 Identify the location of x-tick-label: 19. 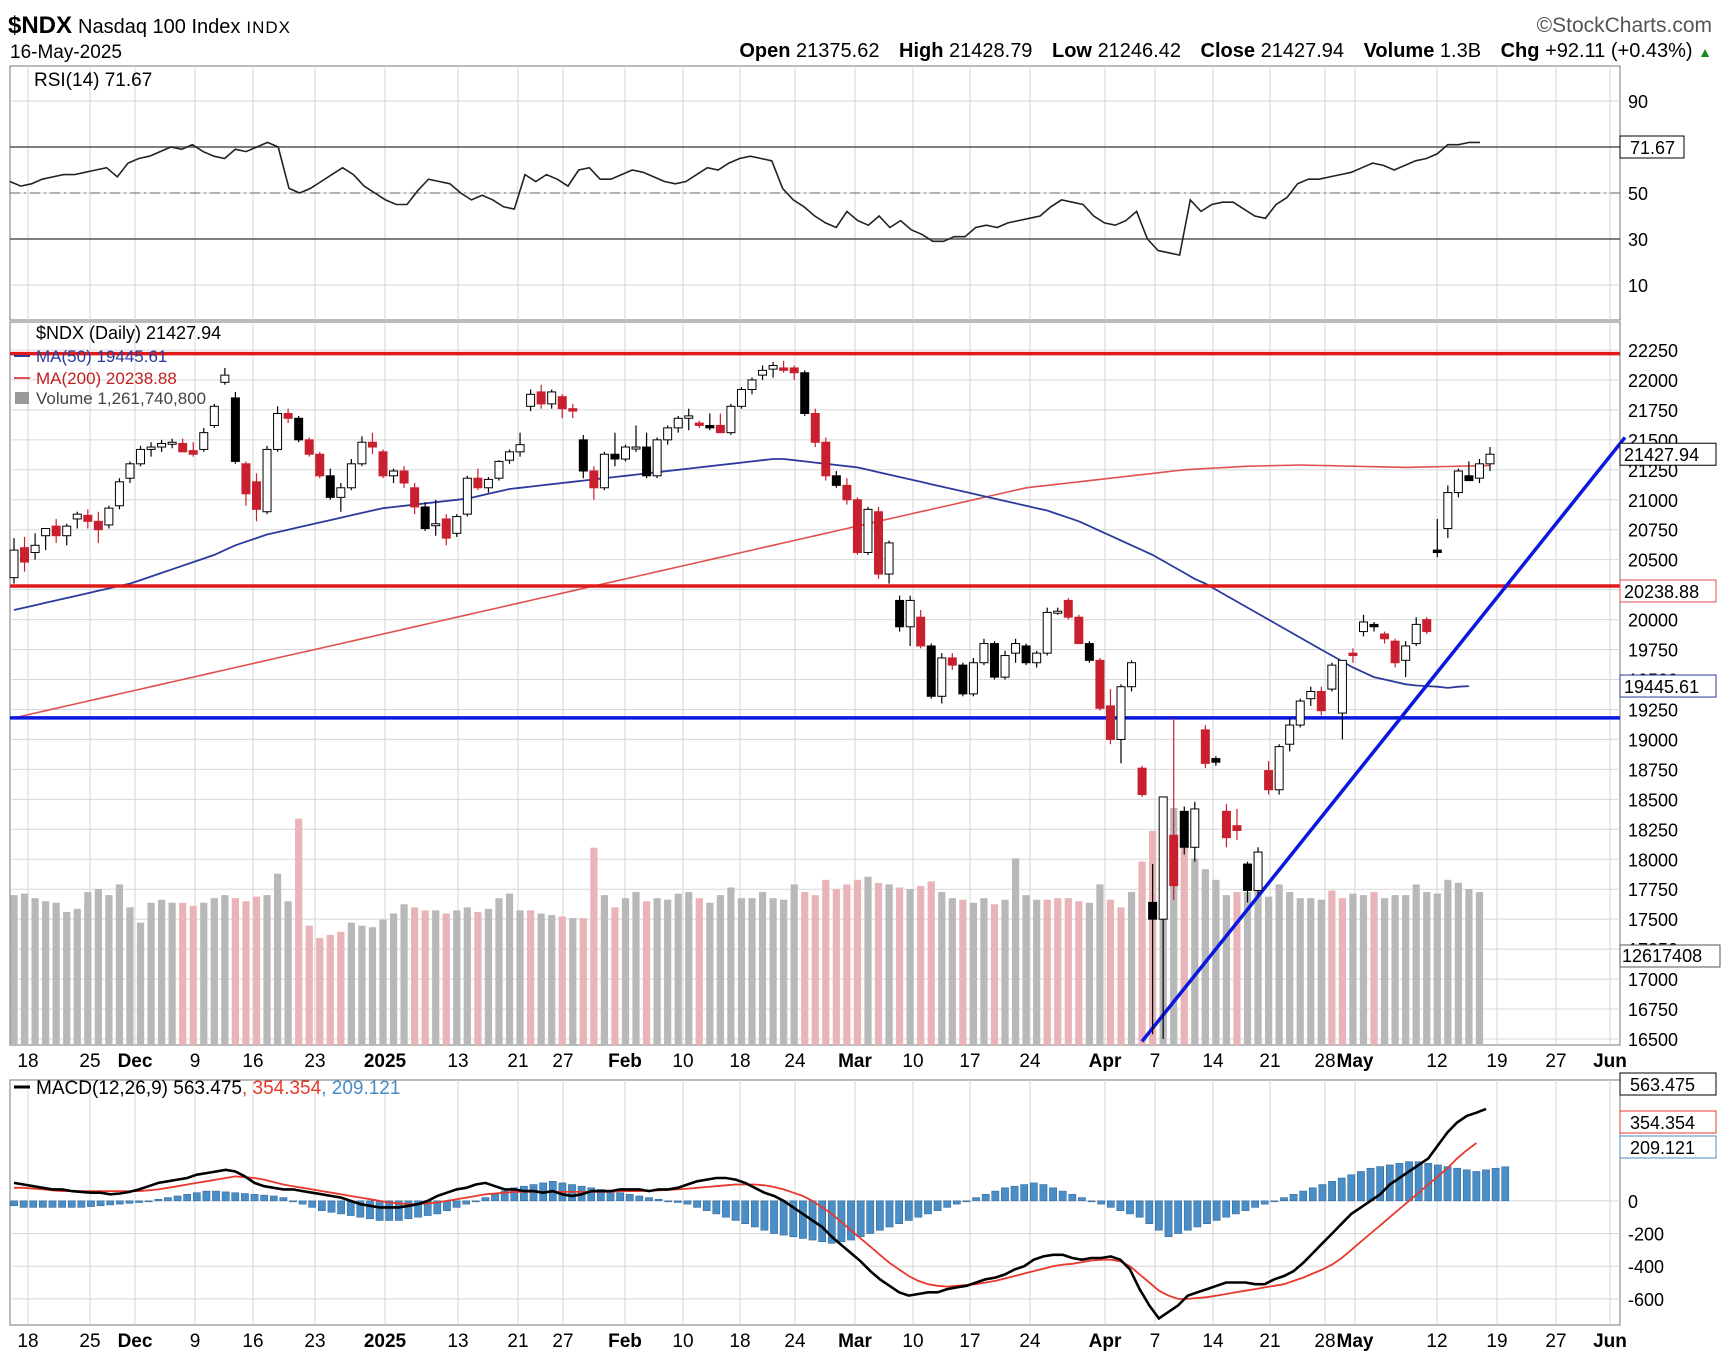
(1496, 1061).